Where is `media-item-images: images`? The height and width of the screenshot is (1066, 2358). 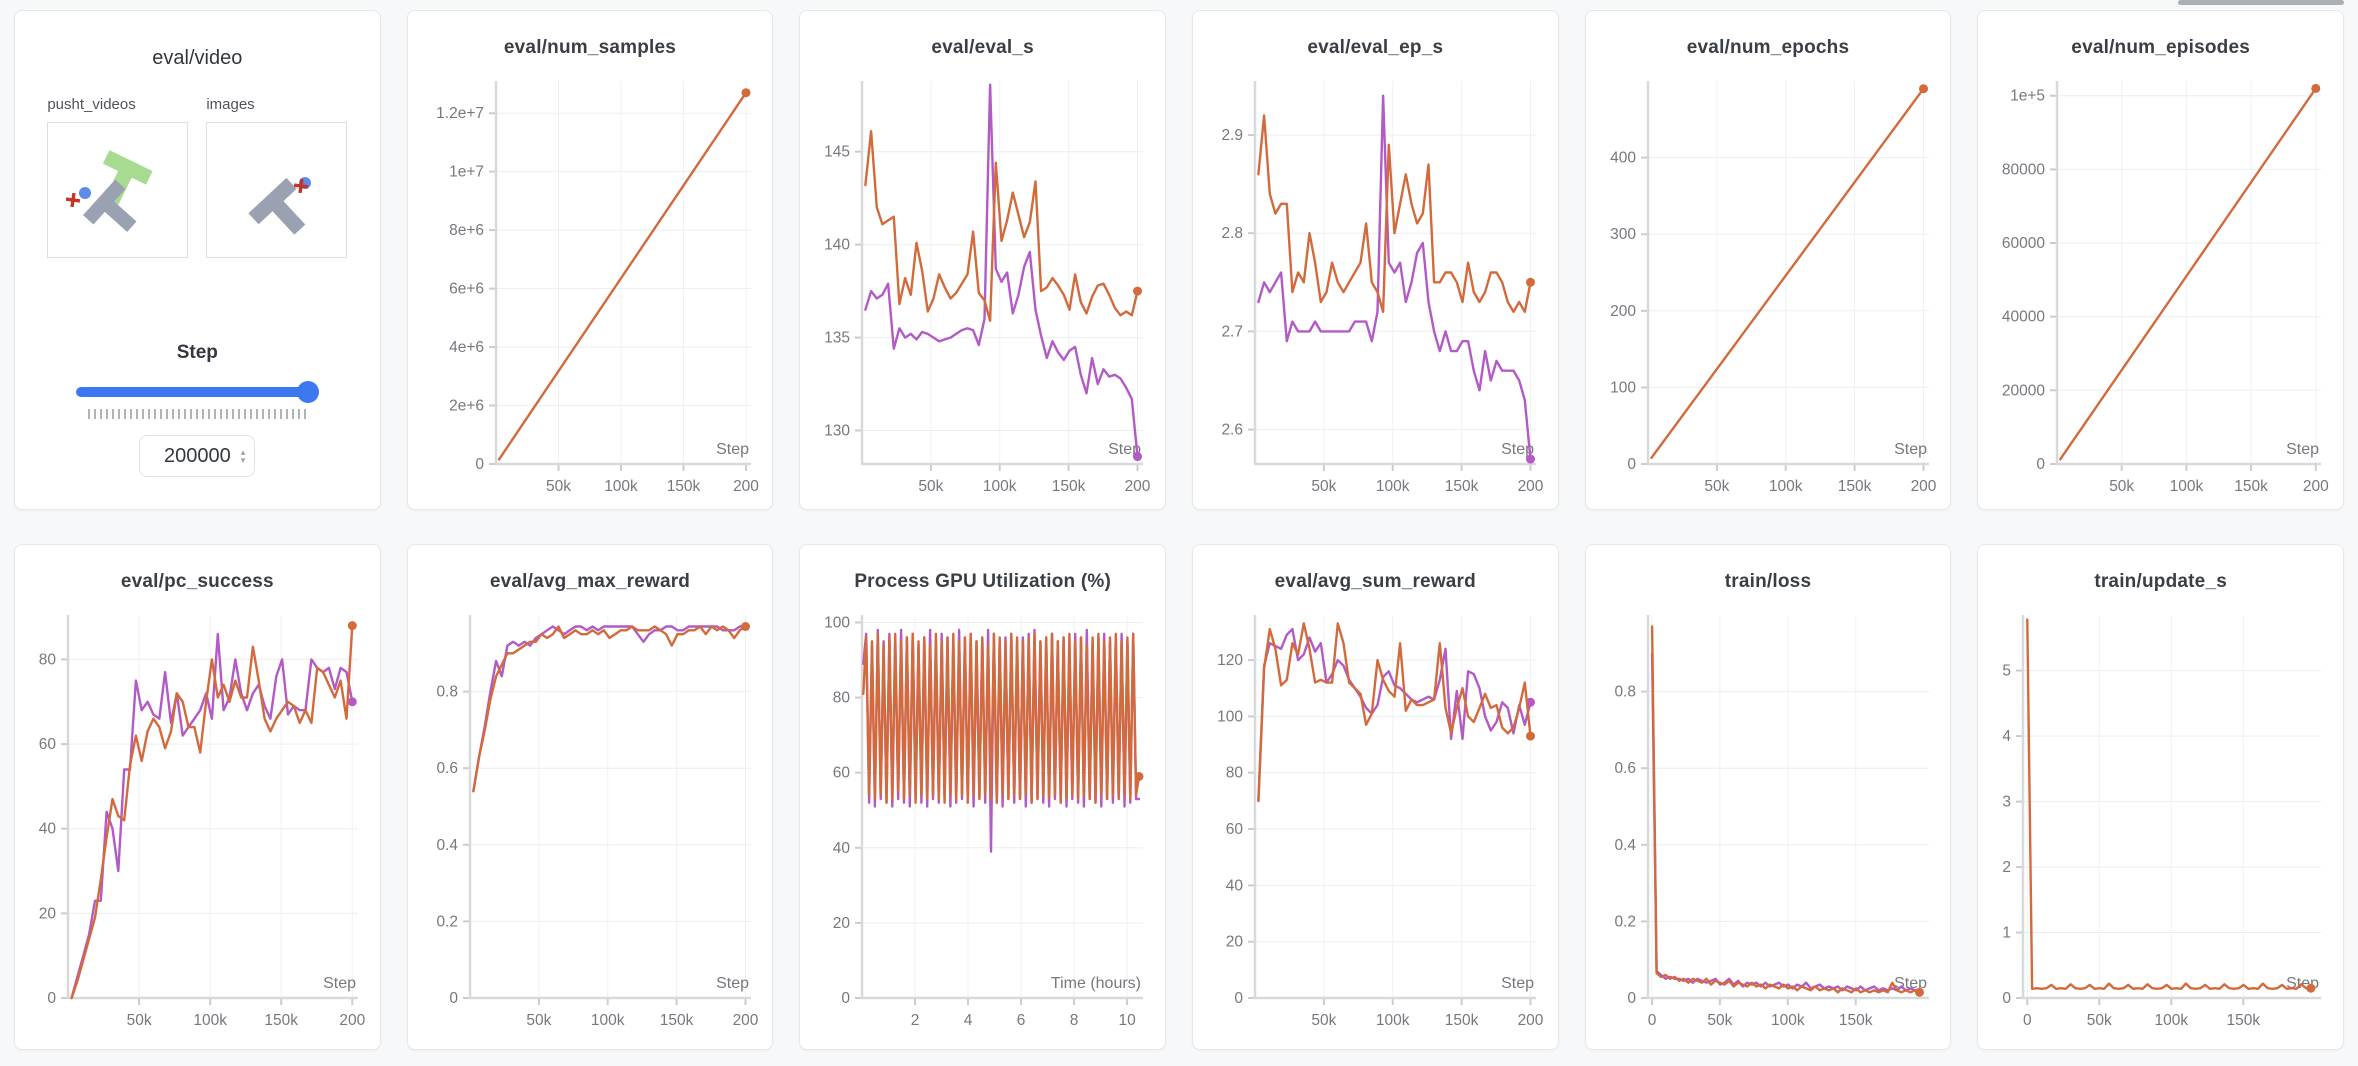 media-item-images: images is located at coordinates (277, 177).